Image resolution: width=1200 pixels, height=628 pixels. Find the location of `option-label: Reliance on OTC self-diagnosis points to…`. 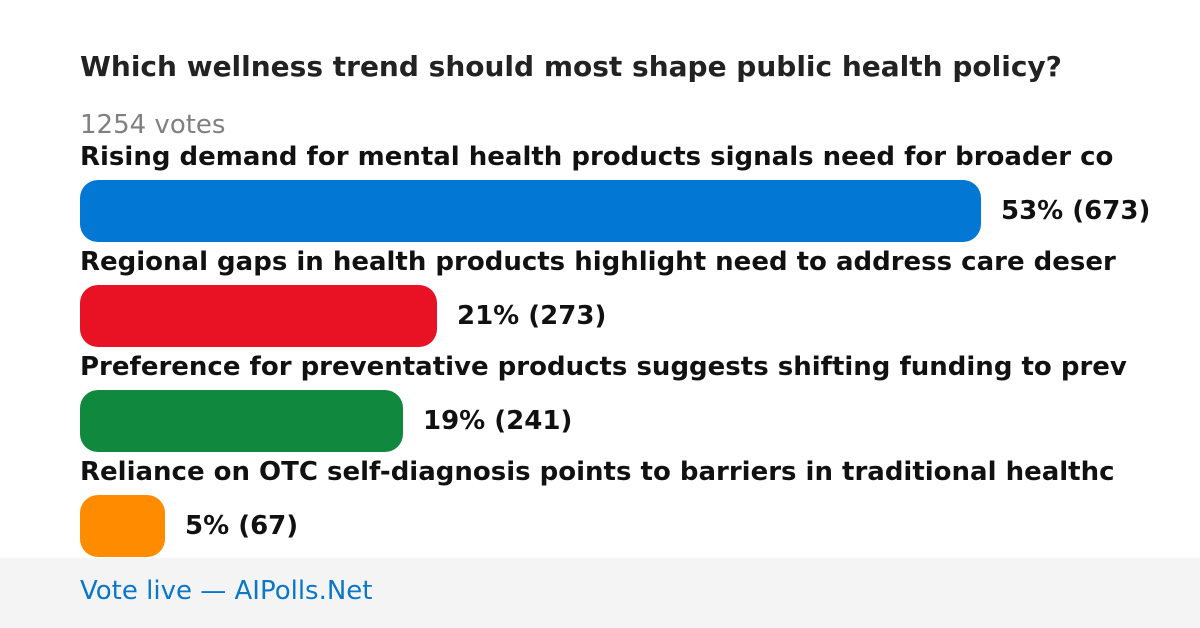

option-label: Reliance on OTC self-diagnosis points to… is located at coordinates (597, 472).